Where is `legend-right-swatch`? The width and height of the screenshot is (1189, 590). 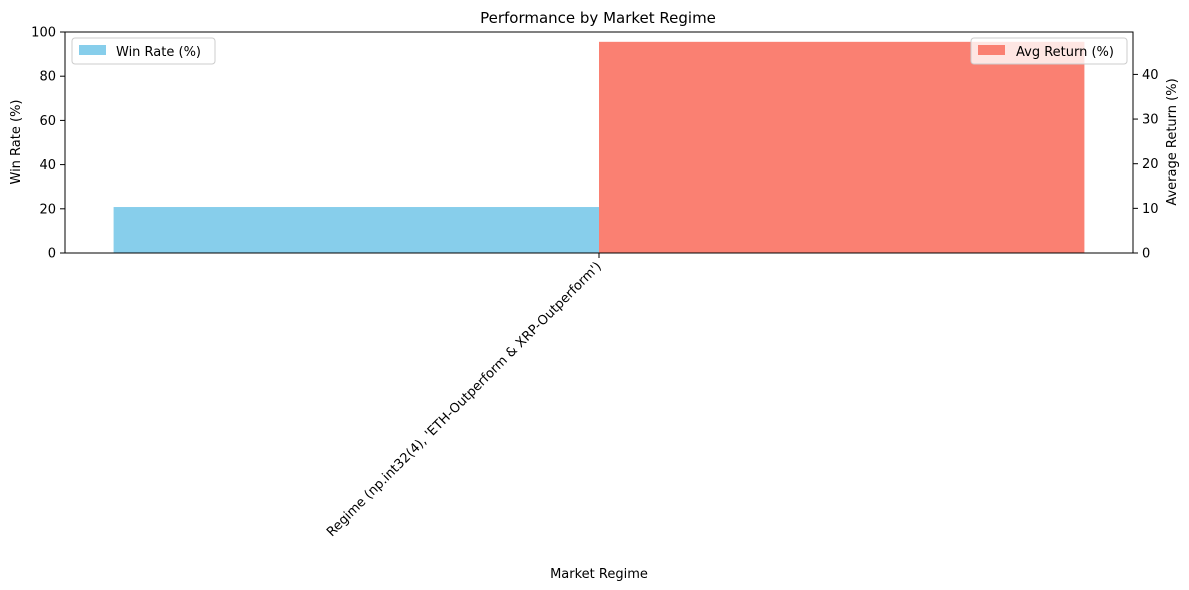
legend-right-swatch is located at coordinates (991, 50).